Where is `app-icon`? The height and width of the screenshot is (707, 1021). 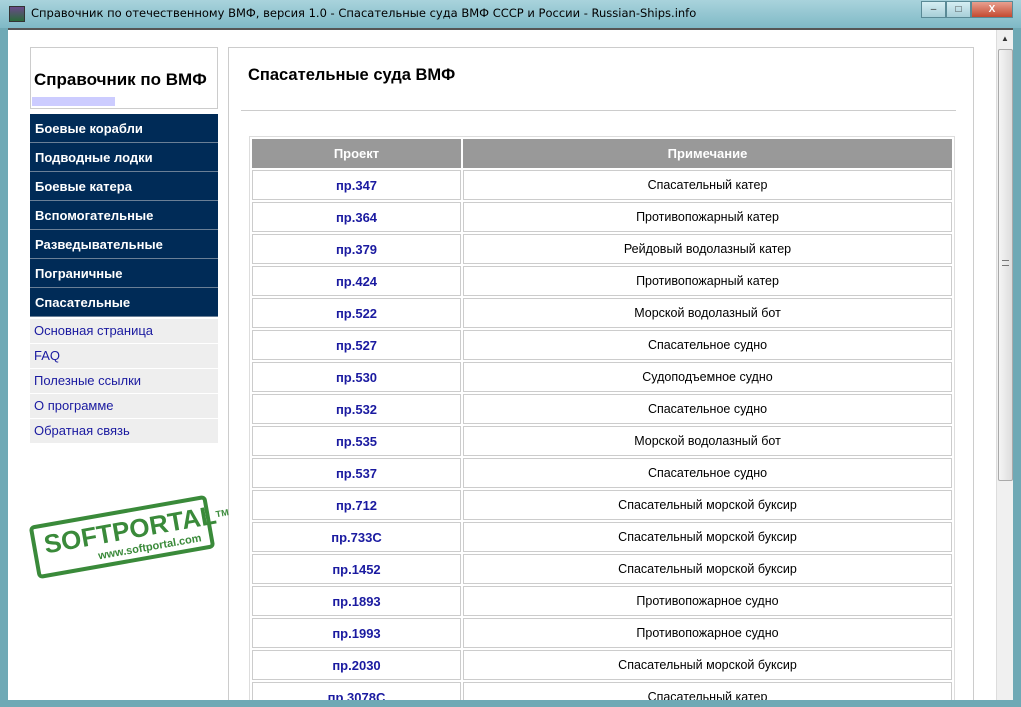
app-icon is located at coordinates (17, 14).